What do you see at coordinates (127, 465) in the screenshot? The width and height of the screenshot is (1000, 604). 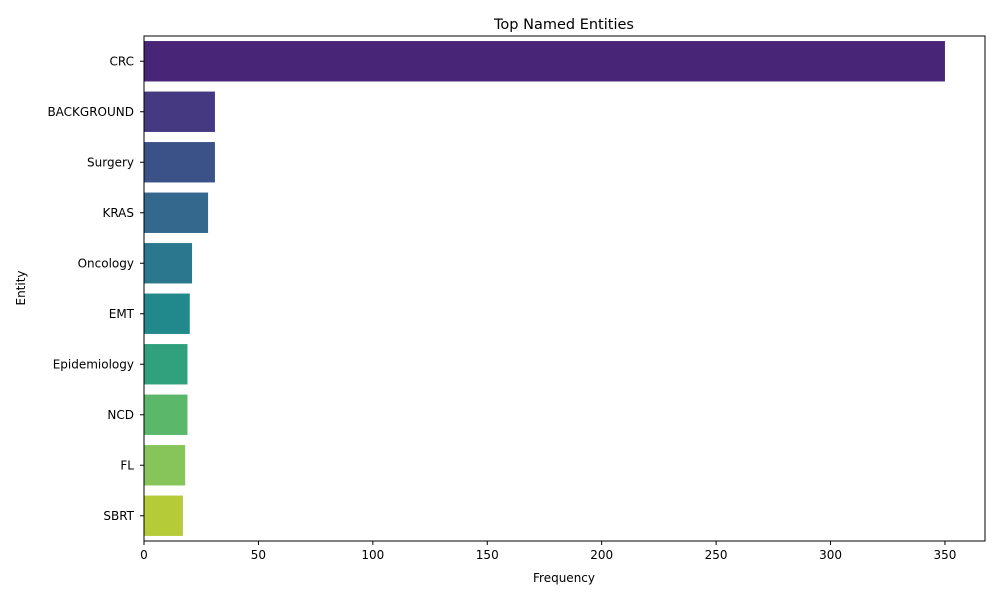 I see `y-tick-label-fl: FL` at bounding box center [127, 465].